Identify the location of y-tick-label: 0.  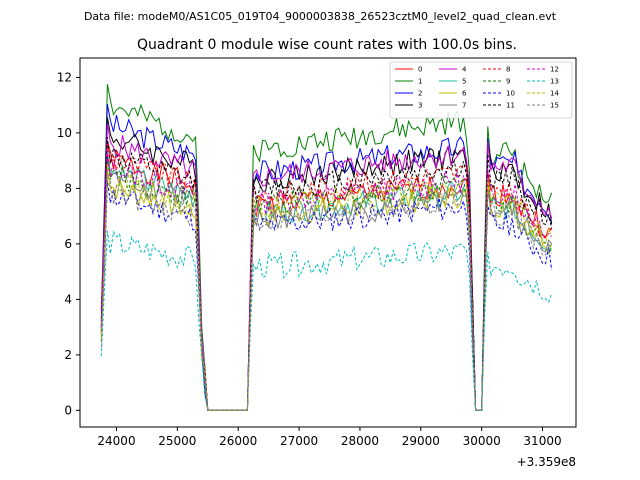
(68, 410).